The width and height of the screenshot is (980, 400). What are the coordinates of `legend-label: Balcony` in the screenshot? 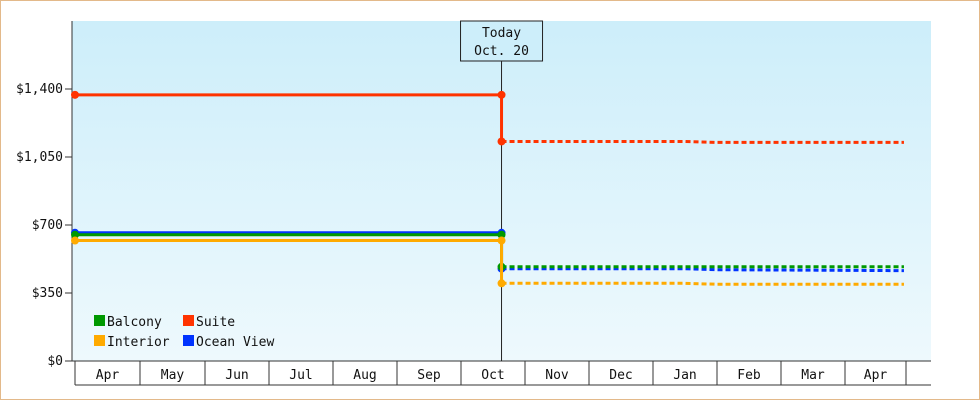 It's located at (134, 322).